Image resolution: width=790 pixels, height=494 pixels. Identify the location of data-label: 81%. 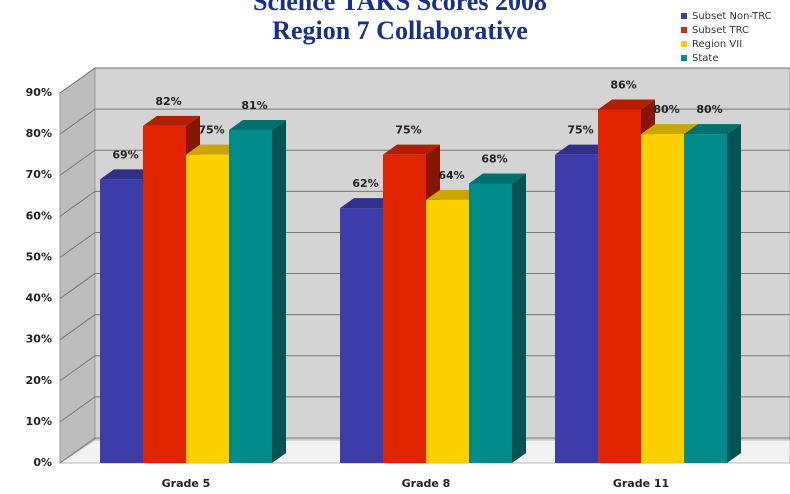
(254, 105).